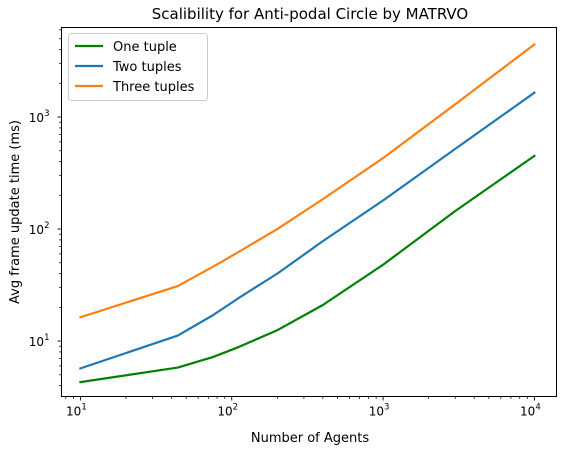  I want to click on x-tick-label: 10¹, so click(76, 411).